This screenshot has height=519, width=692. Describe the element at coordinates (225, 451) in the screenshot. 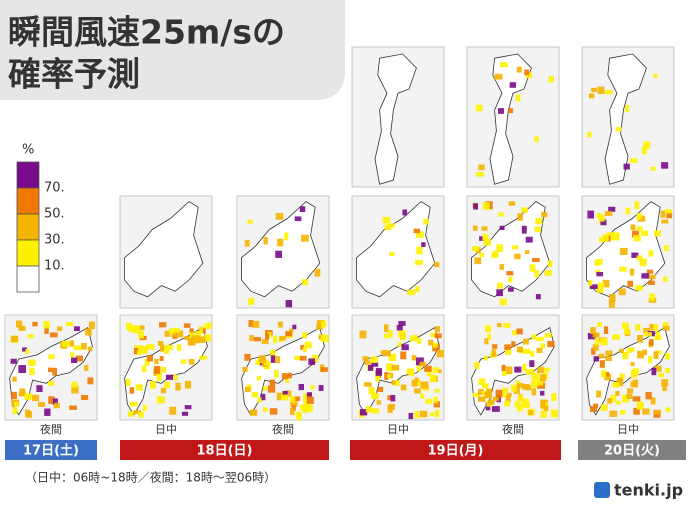

I see `day-label: 18日(日)` at that location.